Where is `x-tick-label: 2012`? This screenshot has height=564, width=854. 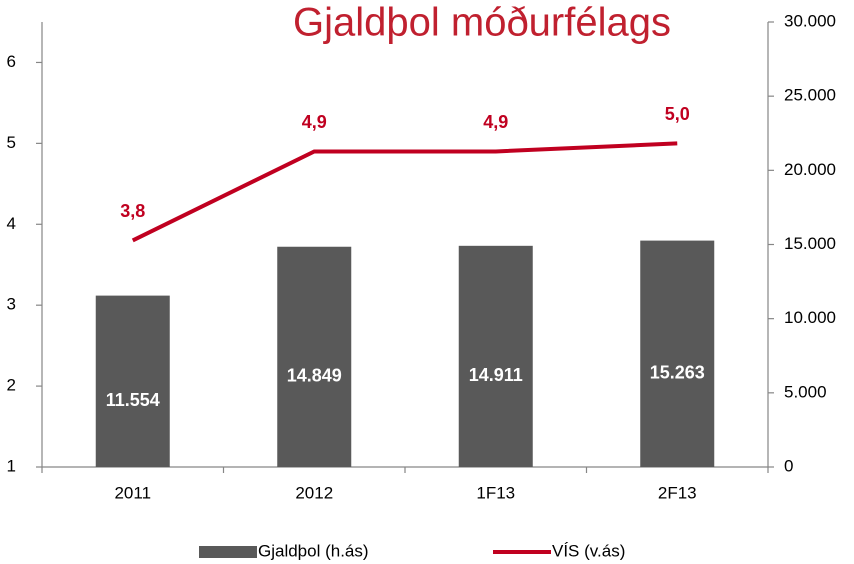
x-tick-label: 2012 is located at coordinates (314, 492).